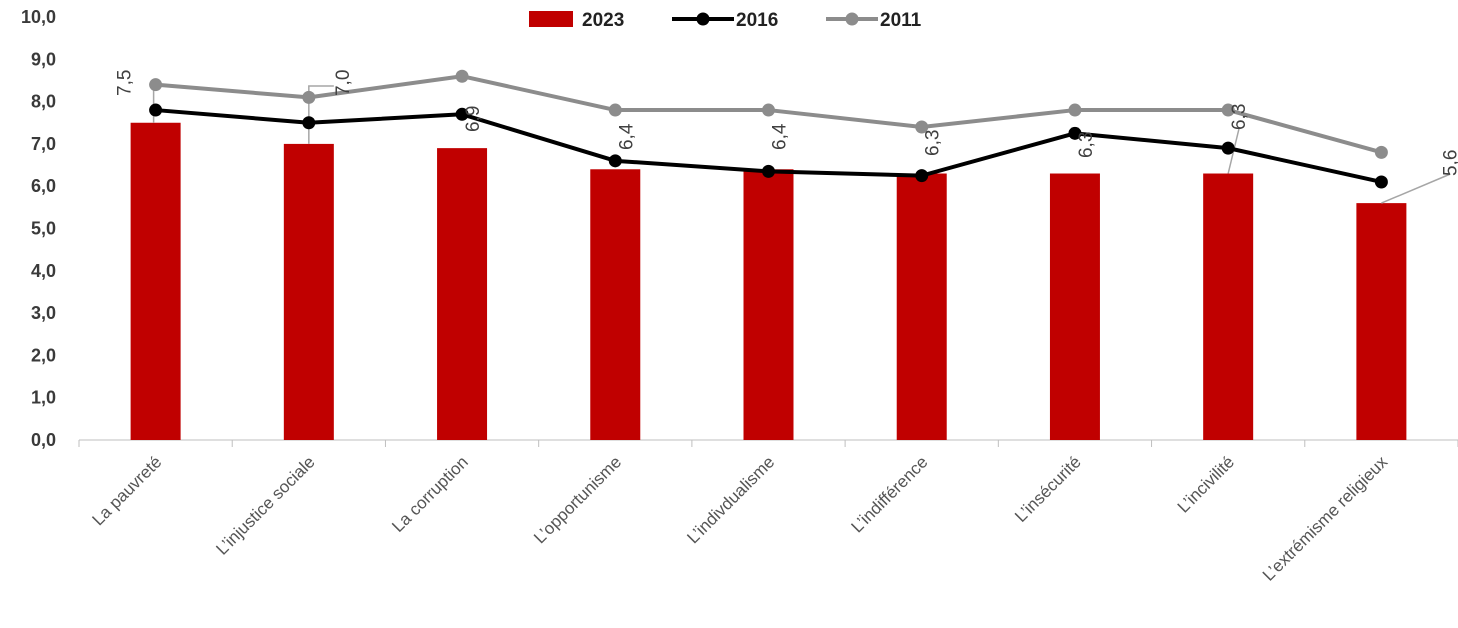 This screenshot has width=1458, height=628. What do you see at coordinates (265, 505) in the screenshot?
I see `x-tick-label: L’injustice sociale` at bounding box center [265, 505].